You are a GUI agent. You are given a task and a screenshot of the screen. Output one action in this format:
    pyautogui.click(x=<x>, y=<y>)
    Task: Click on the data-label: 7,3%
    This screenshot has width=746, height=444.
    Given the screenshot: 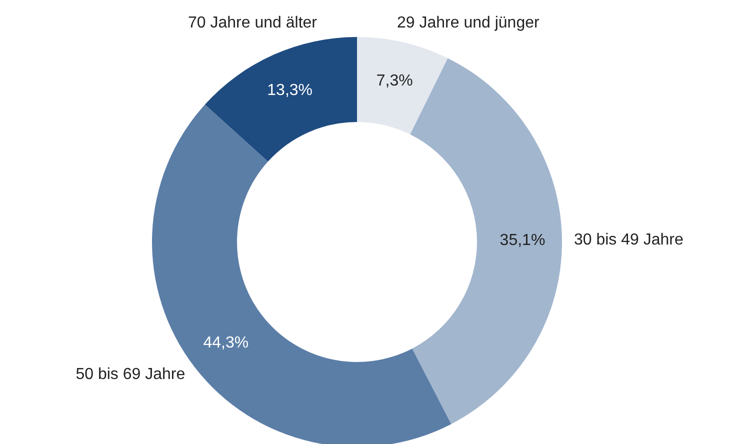 What is the action you would take?
    pyautogui.click(x=394, y=81)
    